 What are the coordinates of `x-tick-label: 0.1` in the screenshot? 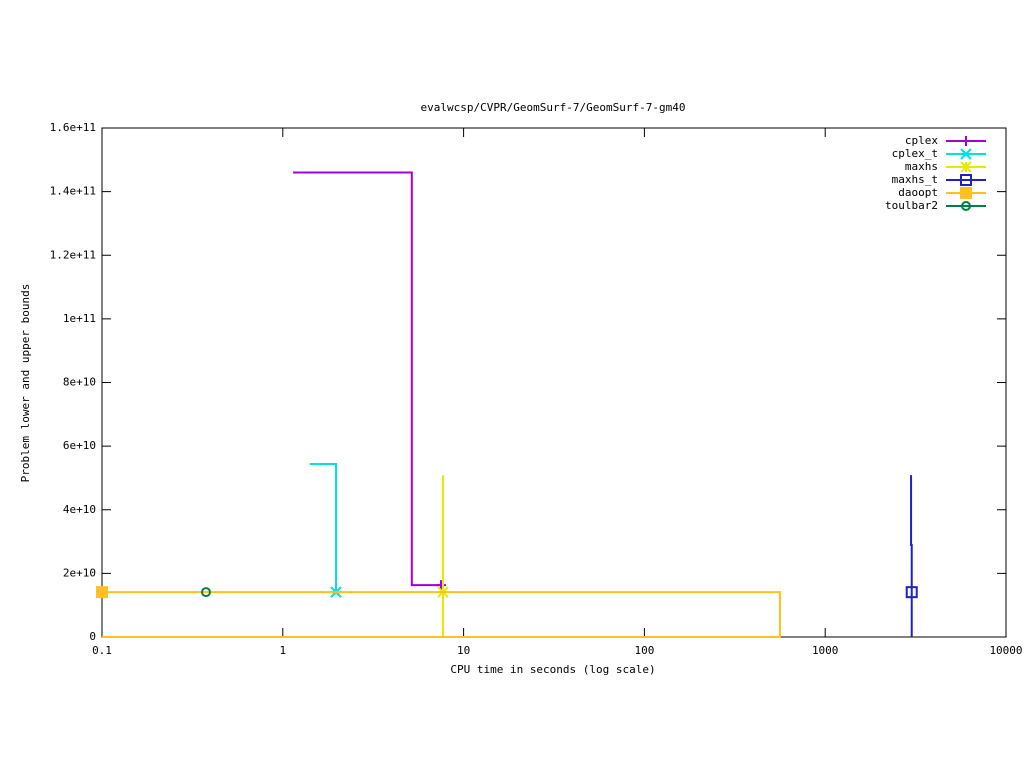 It's located at (102, 650).